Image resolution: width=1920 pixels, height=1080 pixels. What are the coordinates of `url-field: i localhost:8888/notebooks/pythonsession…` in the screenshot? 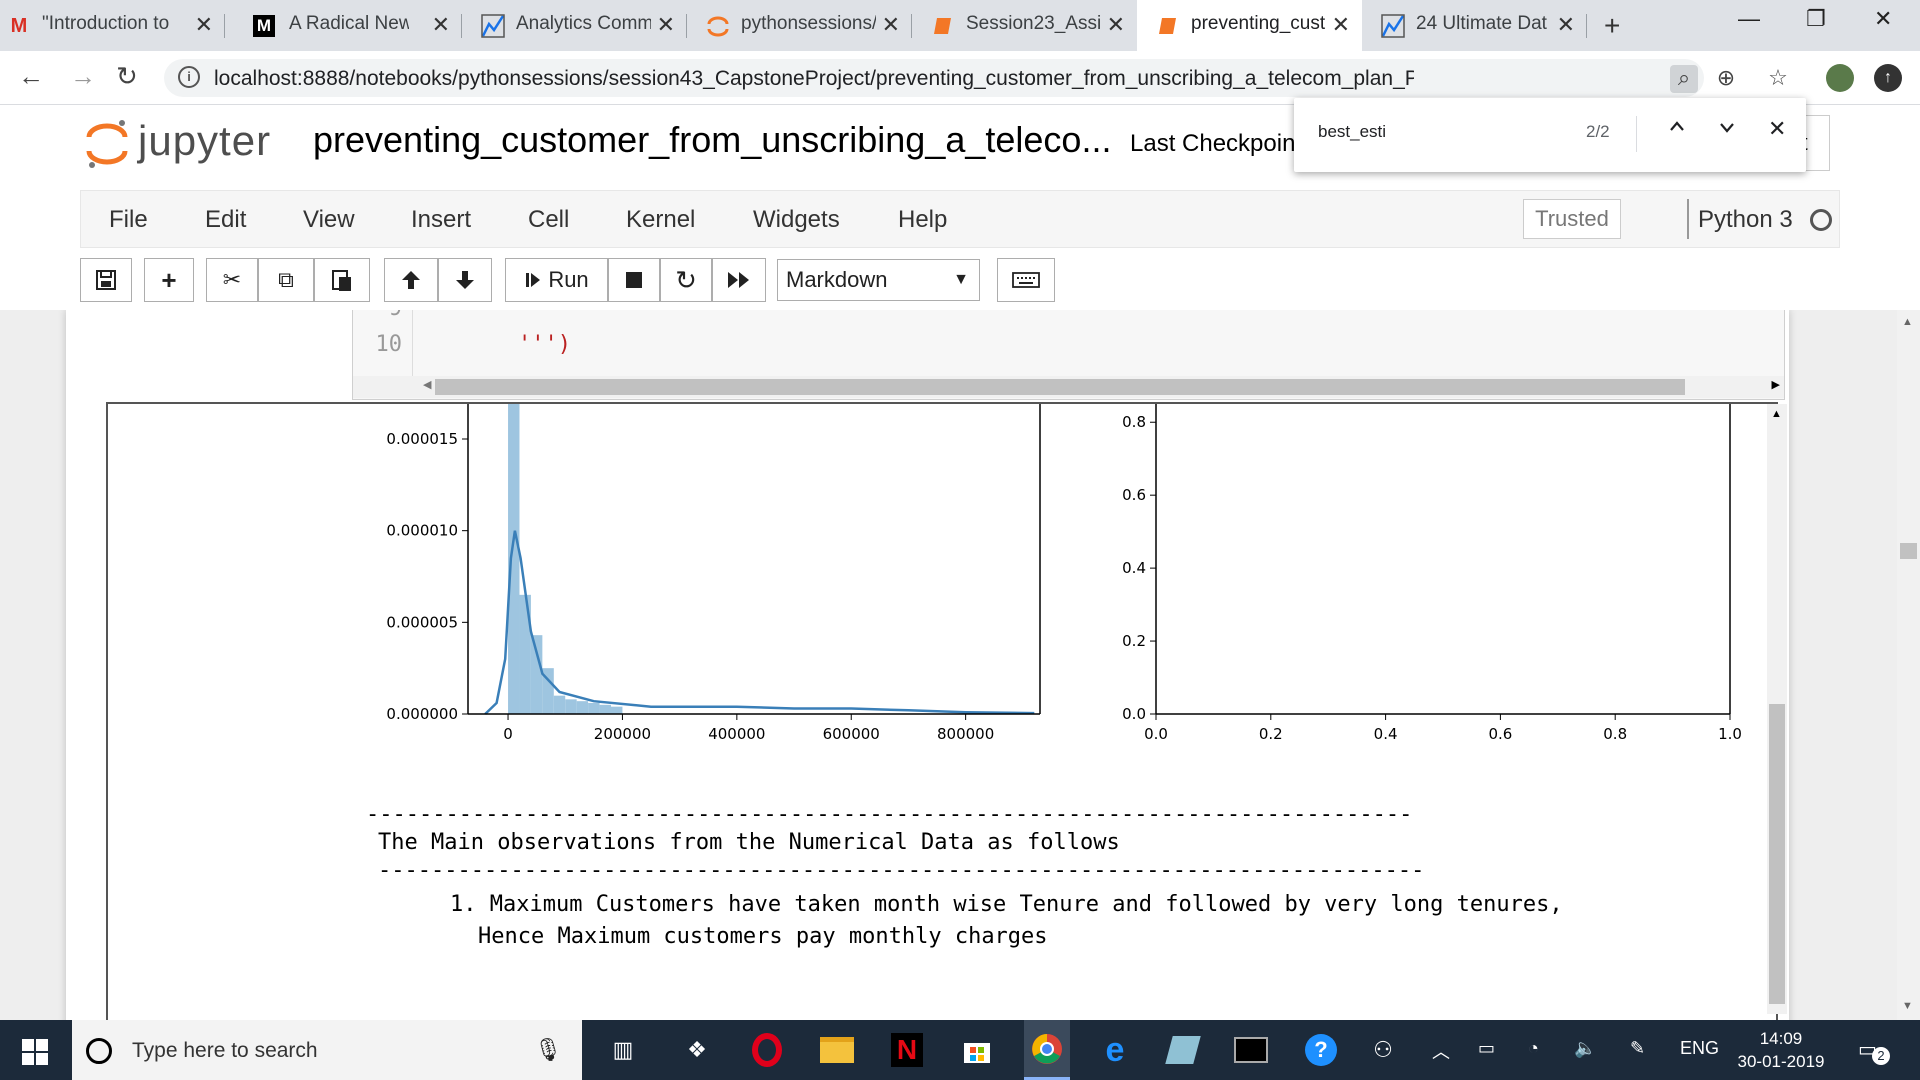 It's located at (976, 78).